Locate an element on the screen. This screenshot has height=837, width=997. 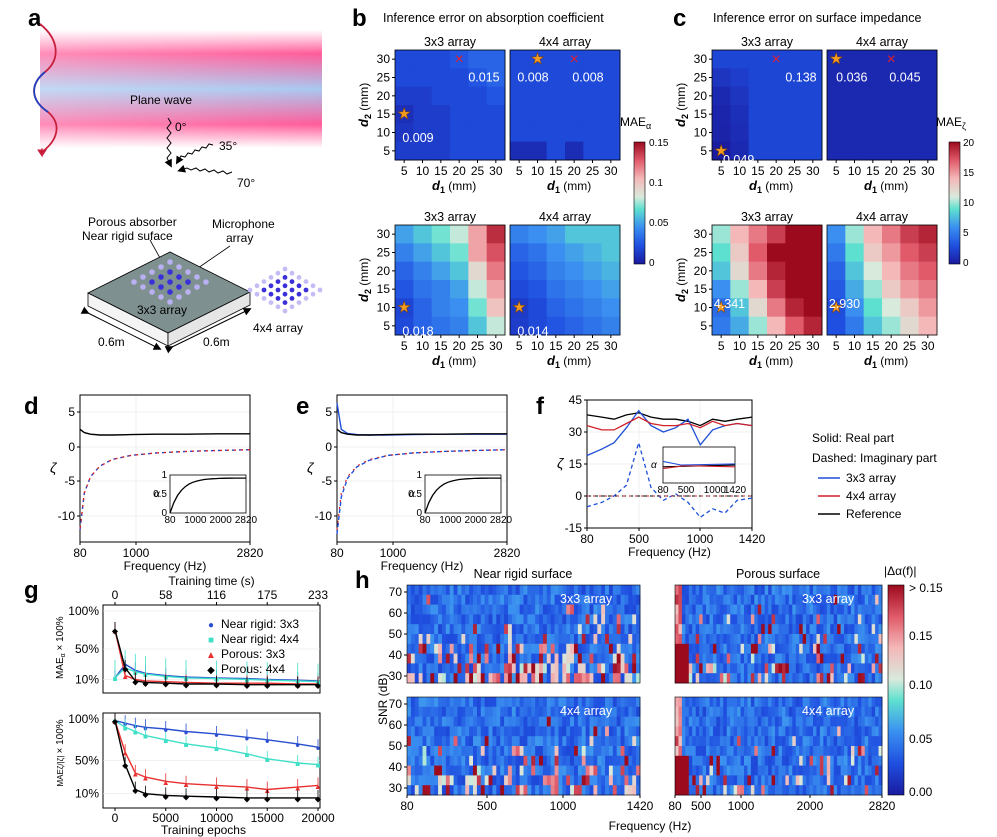
legend-label: Near rigid: 3x3 is located at coordinates (260, 624).